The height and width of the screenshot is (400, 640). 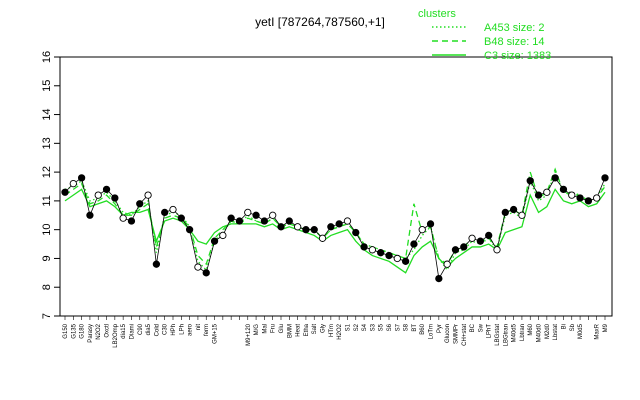 What do you see at coordinates (340, 331) in the screenshot?
I see `x-tick-label: H2O2` at bounding box center [340, 331].